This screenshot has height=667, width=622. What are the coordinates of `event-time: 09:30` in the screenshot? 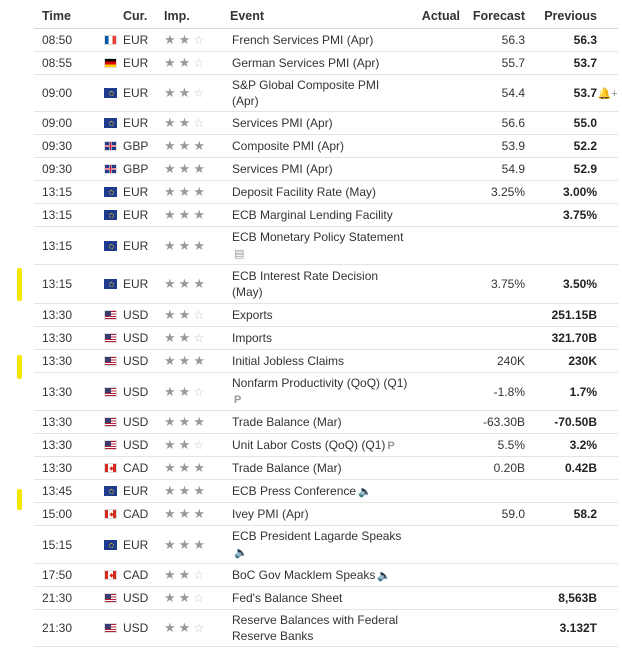 It's located at (69, 146).